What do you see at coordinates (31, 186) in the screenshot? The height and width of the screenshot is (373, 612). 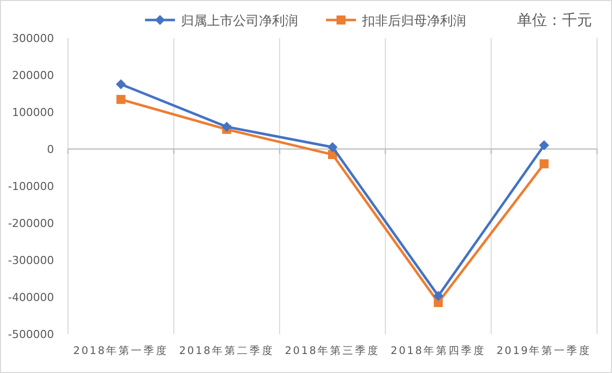 I see `y-tick-label: -100000` at bounding box center [31, 186].